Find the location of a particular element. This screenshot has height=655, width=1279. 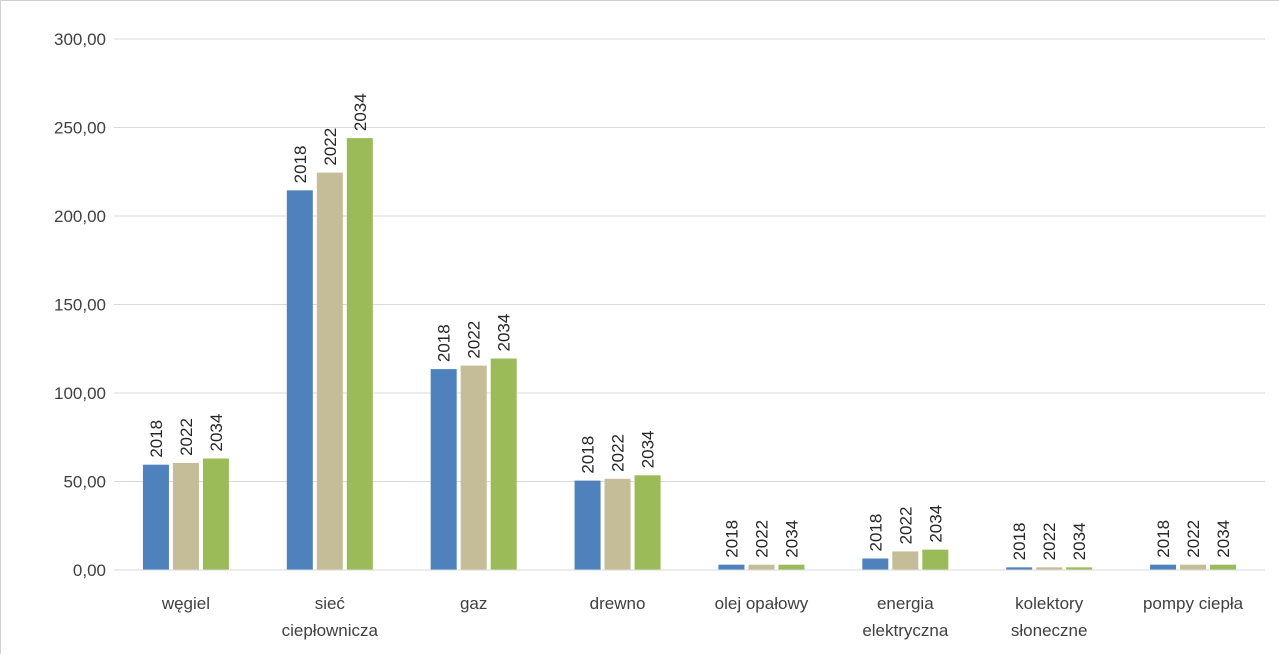

y-tick-label: 200,00 is located at coordinates (80, 216).